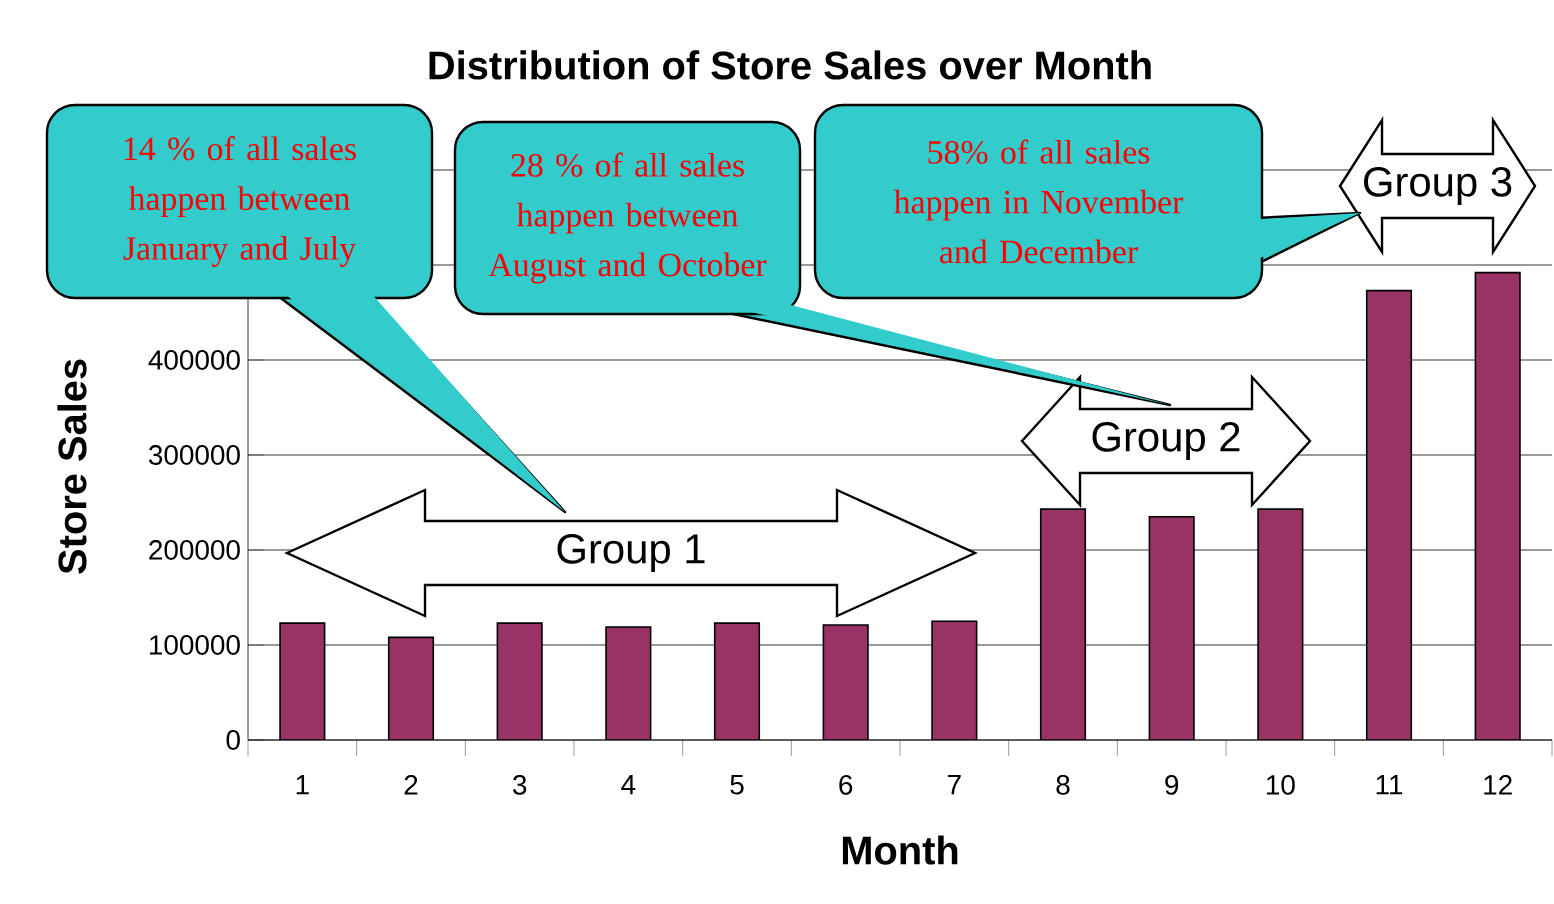  I want to click on x-tick-label: 1, so click(302, 785).